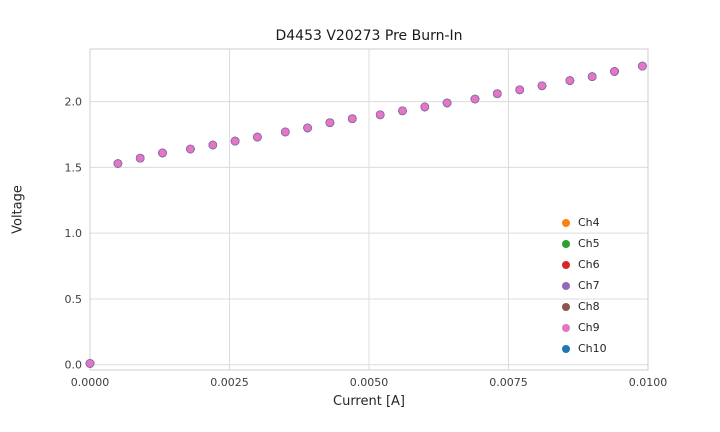  Describe the element at coordinates (369, 382) in the screenshot. I see `svg-text: 0.0050` at that location.